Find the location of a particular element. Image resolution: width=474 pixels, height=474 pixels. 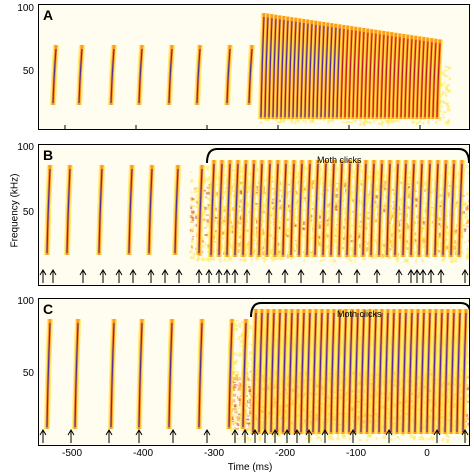

panel-label-a: A is located at coordinates (48, 15).